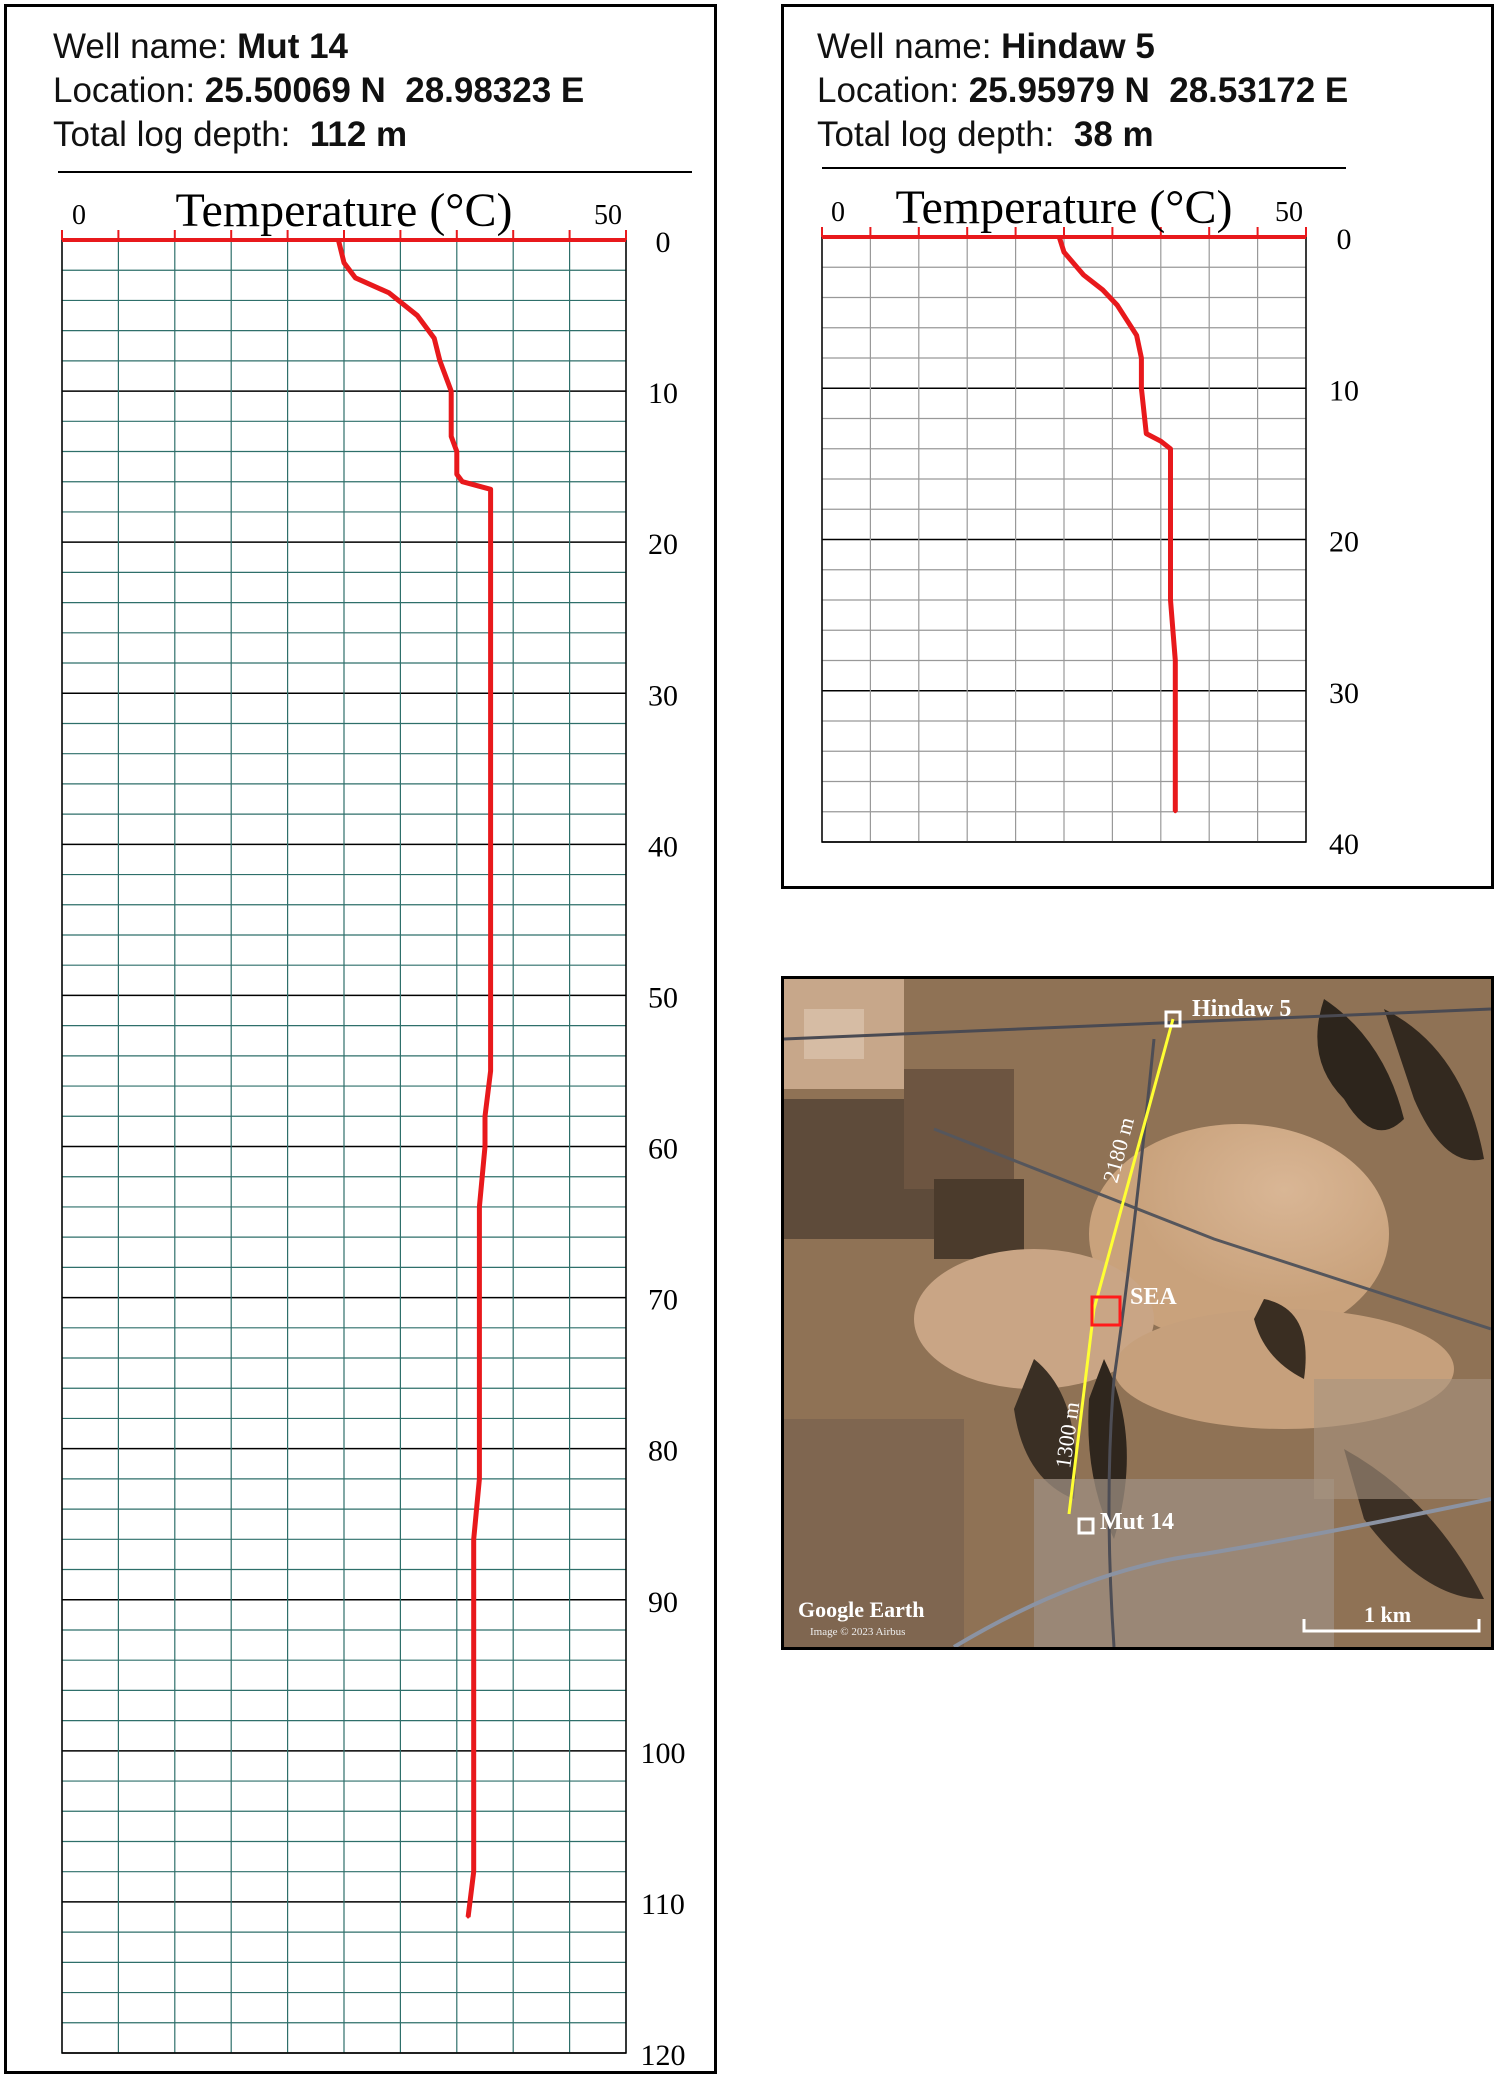 The image size is (1499, 2078). Describe the element at coordinates (663, 1300) in the screenshot. I see `depth-tick-label: 70` at that location.